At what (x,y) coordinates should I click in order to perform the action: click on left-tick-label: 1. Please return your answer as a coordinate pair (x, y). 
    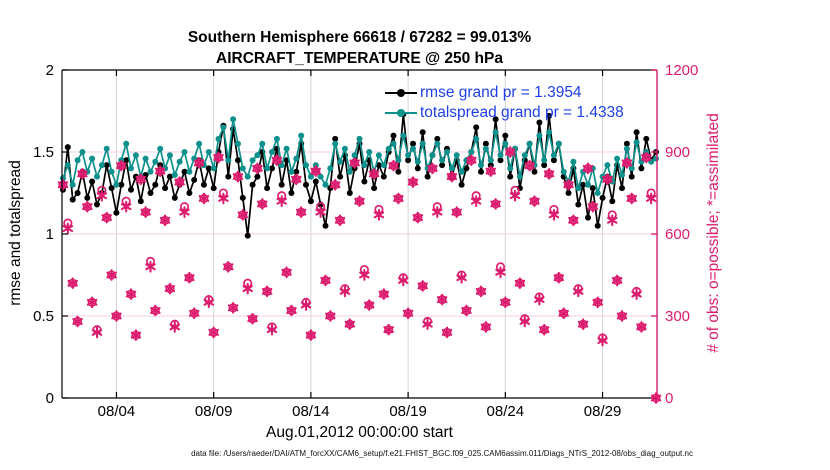
    Looking at the image, I should click on (50, 234).